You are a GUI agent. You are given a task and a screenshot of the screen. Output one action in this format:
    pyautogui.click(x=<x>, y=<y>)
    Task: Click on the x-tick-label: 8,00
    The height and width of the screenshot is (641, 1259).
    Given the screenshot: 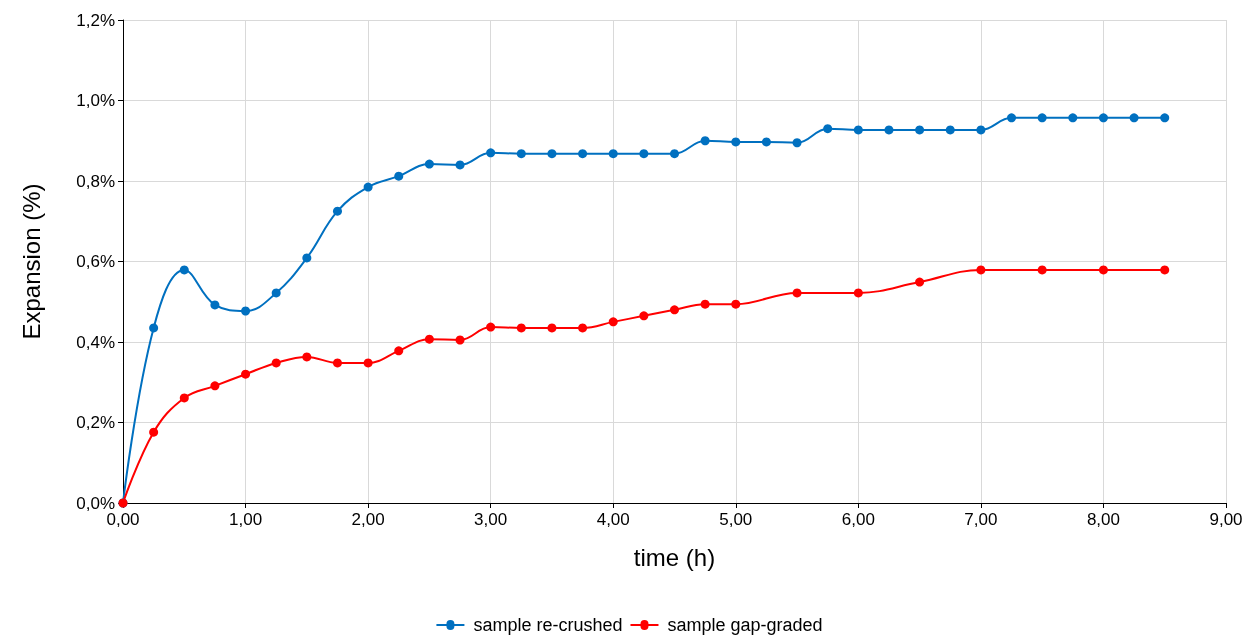 What is the action you would take?
    pyautogui.click(x=1103, y=519)
    